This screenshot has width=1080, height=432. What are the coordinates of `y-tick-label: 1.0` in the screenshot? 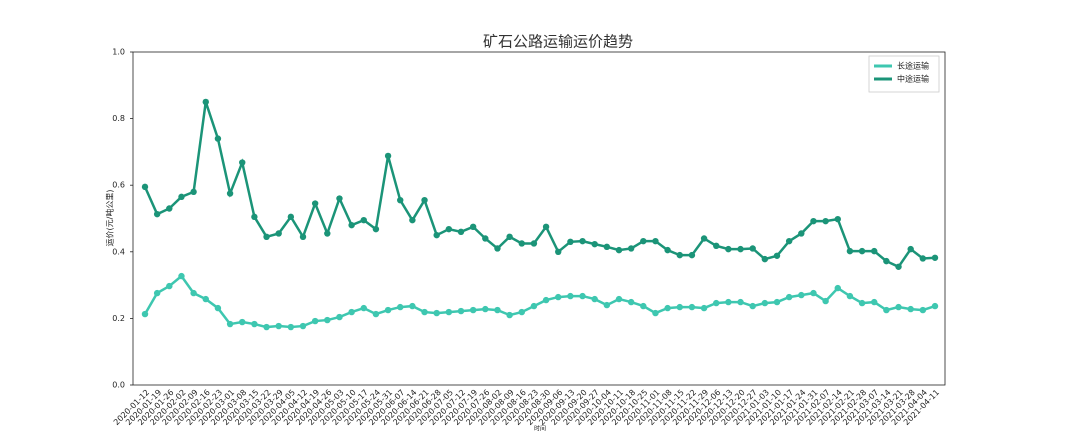 It's located at (118, 52).